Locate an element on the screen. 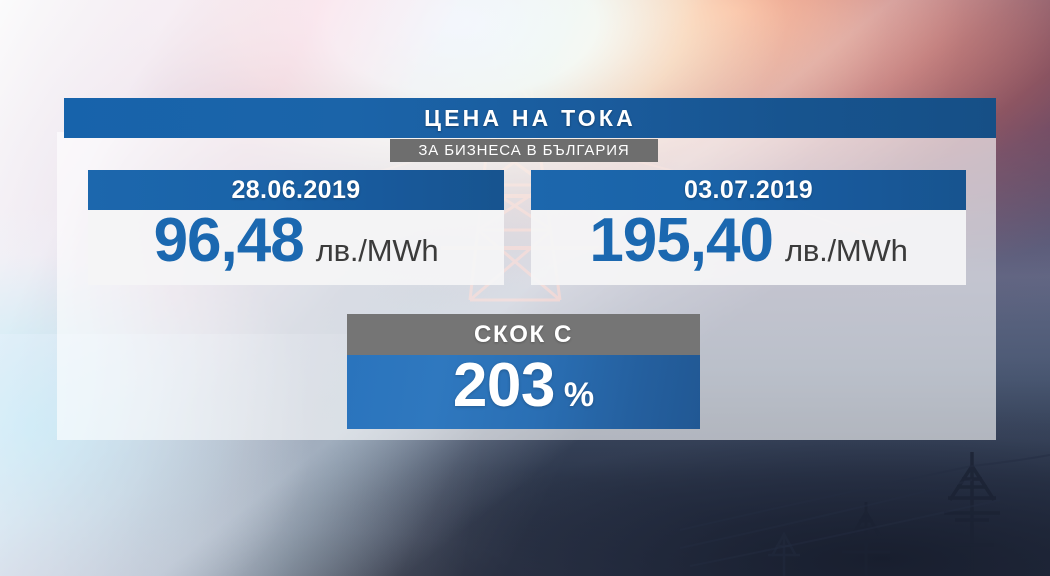 The image size is (1050, 576). jump-label-bar: СКОК С is located at coordinates (523, 334).